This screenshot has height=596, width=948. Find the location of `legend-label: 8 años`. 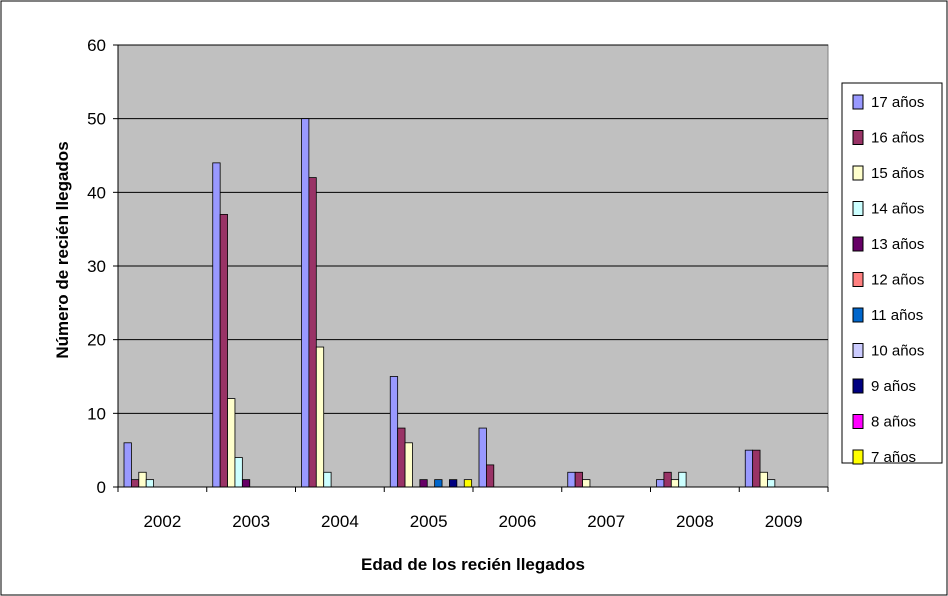

legend-label: 8 años is located at coordinates (893, 422).